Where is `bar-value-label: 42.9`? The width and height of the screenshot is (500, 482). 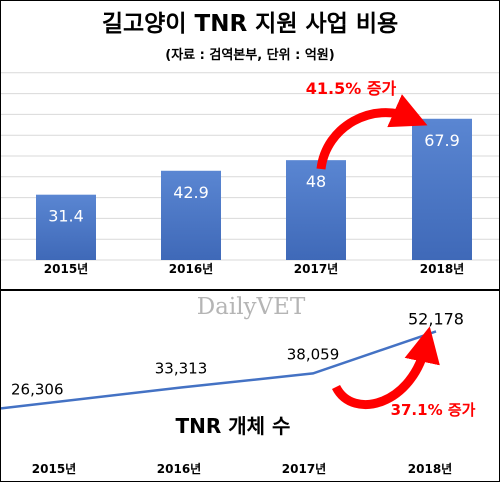 bar-value-label: 42.9 is located at coordinates (191, 192).